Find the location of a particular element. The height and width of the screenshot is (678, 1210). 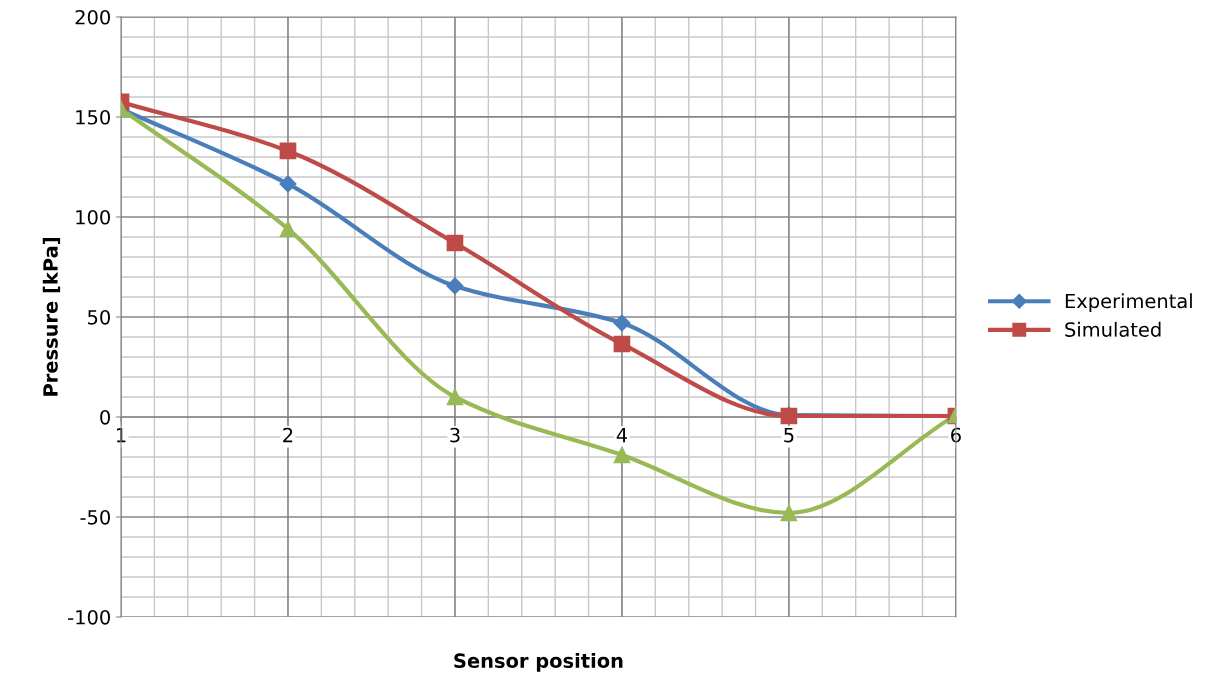

x-axis-title: Sensor position is located at coordinates (538, 662).